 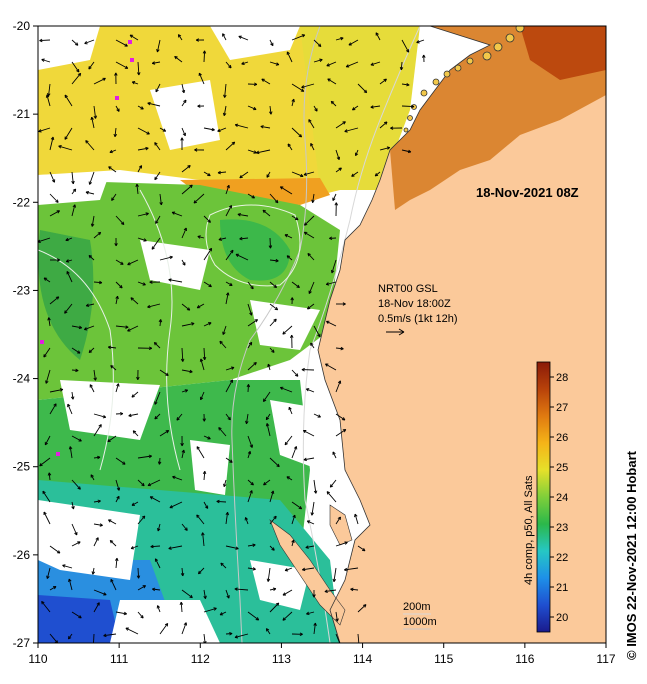 I want to click on scale-arrow-icon, so click(x=395, y=332).